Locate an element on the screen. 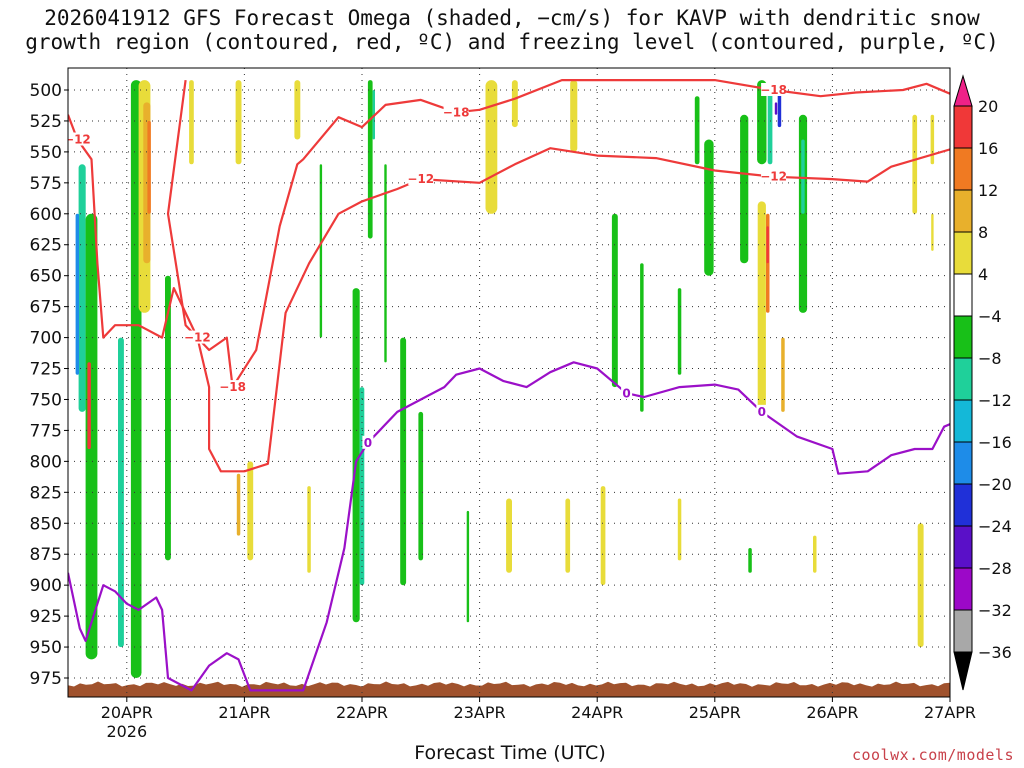 The width and height of the screenshot is (1024, 768). colorbar-tick-label: 16 is located at coordinates (988, 148).